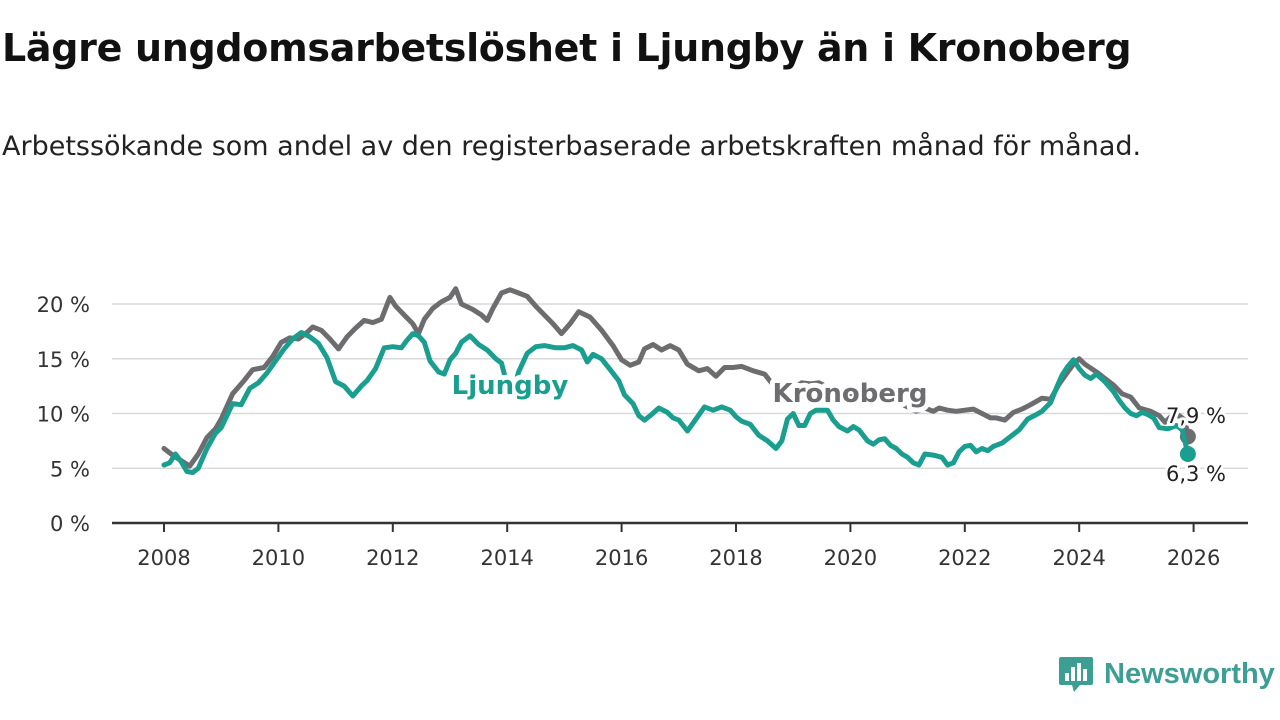 This screenshot has height=720, width=1280. Describe the element at coordinates (506, 558) in the screenshot. I see `x-tick-label: 2014` at that location.